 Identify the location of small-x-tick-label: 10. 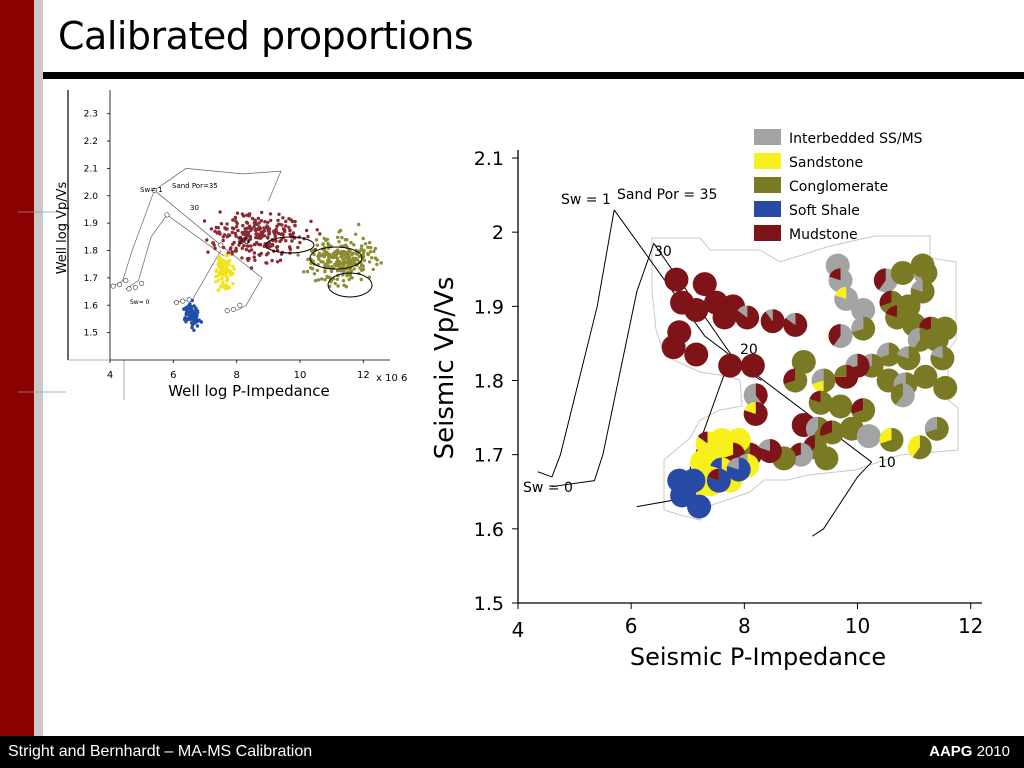
(300, 375).